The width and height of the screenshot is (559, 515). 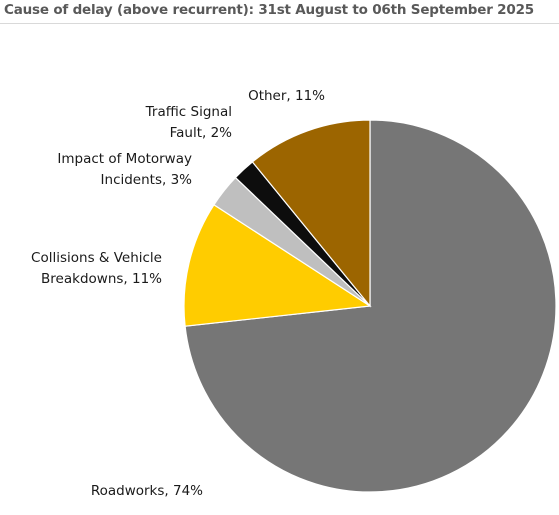 I want to click on pie-slice-other, so click(x=311, y=213).